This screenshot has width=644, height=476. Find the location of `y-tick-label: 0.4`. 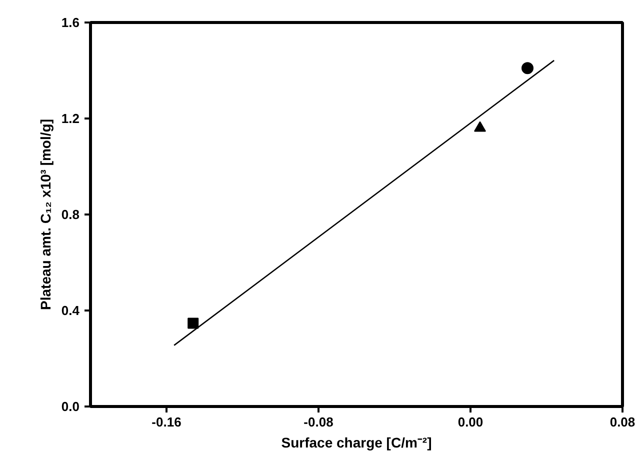

y-tick-label: 0.4 is located at coordinates (70, 310).